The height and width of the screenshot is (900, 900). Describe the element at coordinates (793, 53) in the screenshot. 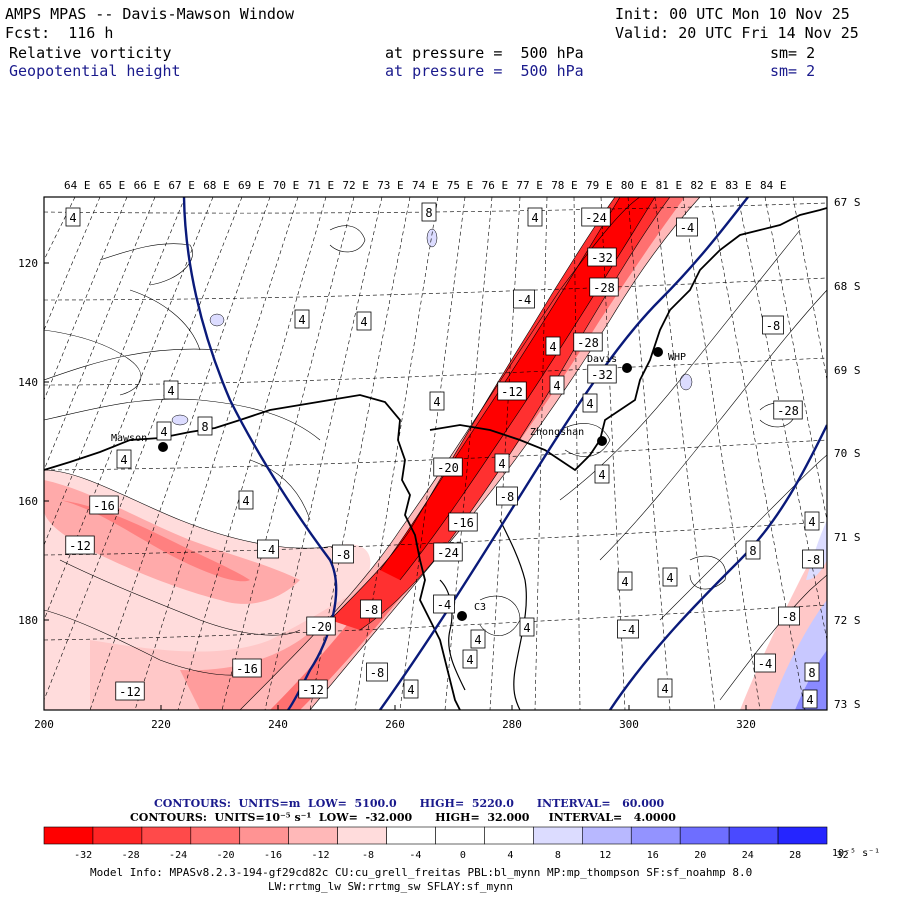

I see `field1-smoothing: sm= 2` at that location.